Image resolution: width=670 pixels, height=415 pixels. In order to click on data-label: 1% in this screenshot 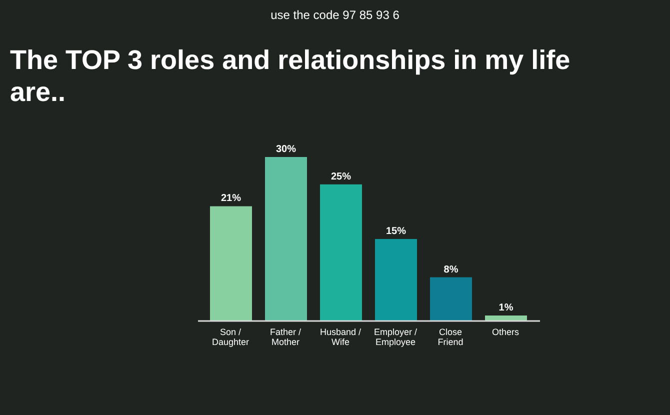, I will do `click(506, 308)`.